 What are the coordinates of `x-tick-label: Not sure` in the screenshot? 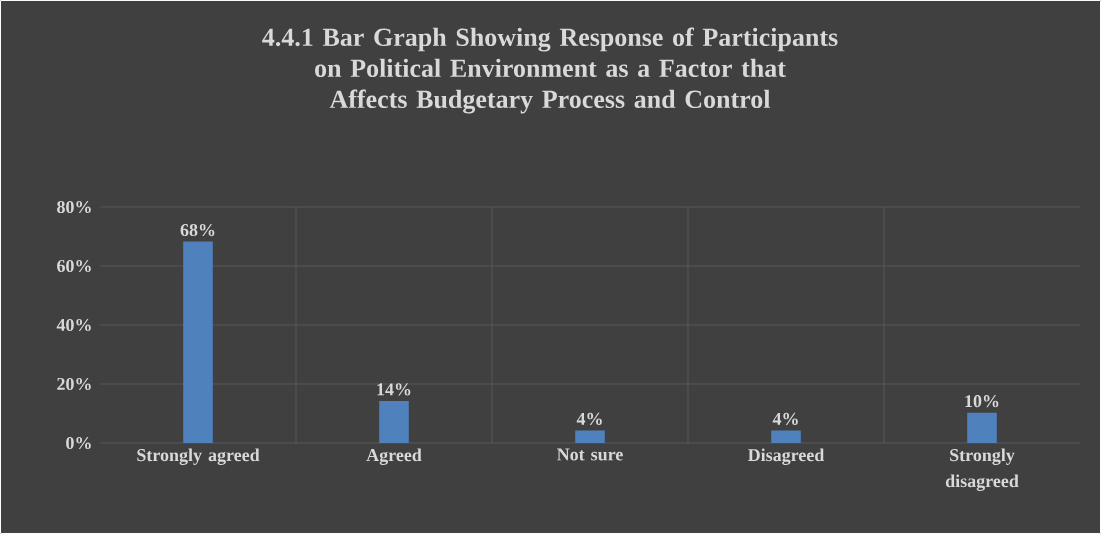 It's located at (590, 454).